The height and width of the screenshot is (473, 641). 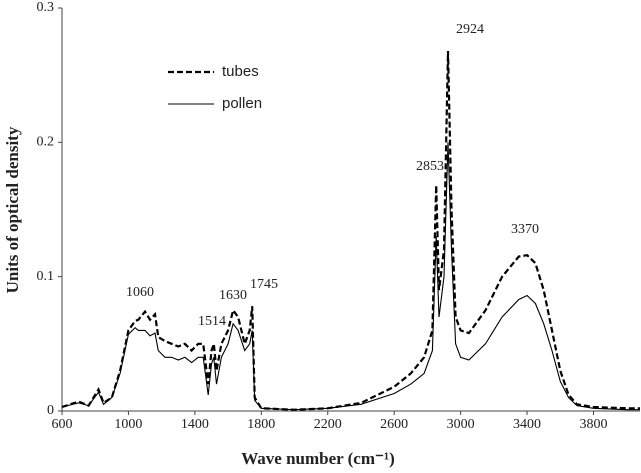 I want to click on x-tick-label: 600, so click(x=62, y=424).